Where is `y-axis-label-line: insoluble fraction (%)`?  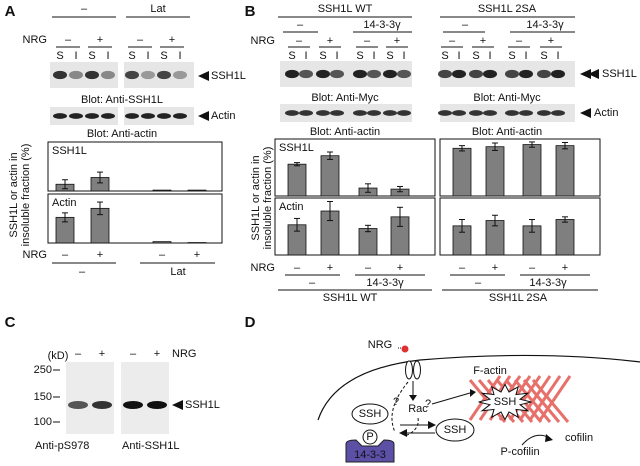
y-axis-label-line: insoluble fraction (%) is located at coordinates (26, 195).